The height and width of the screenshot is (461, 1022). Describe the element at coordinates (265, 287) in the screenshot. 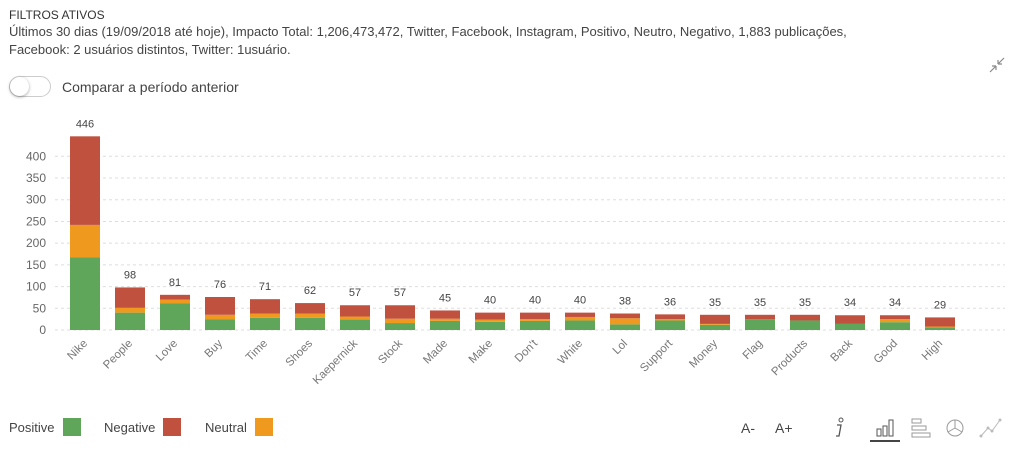

I see `bar-total-label: 71` at that location.